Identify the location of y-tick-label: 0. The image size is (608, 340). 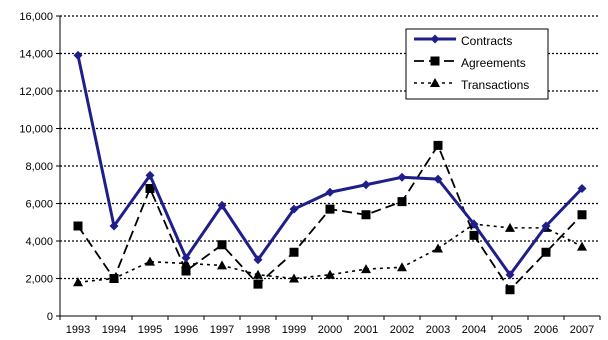
(50, 317).